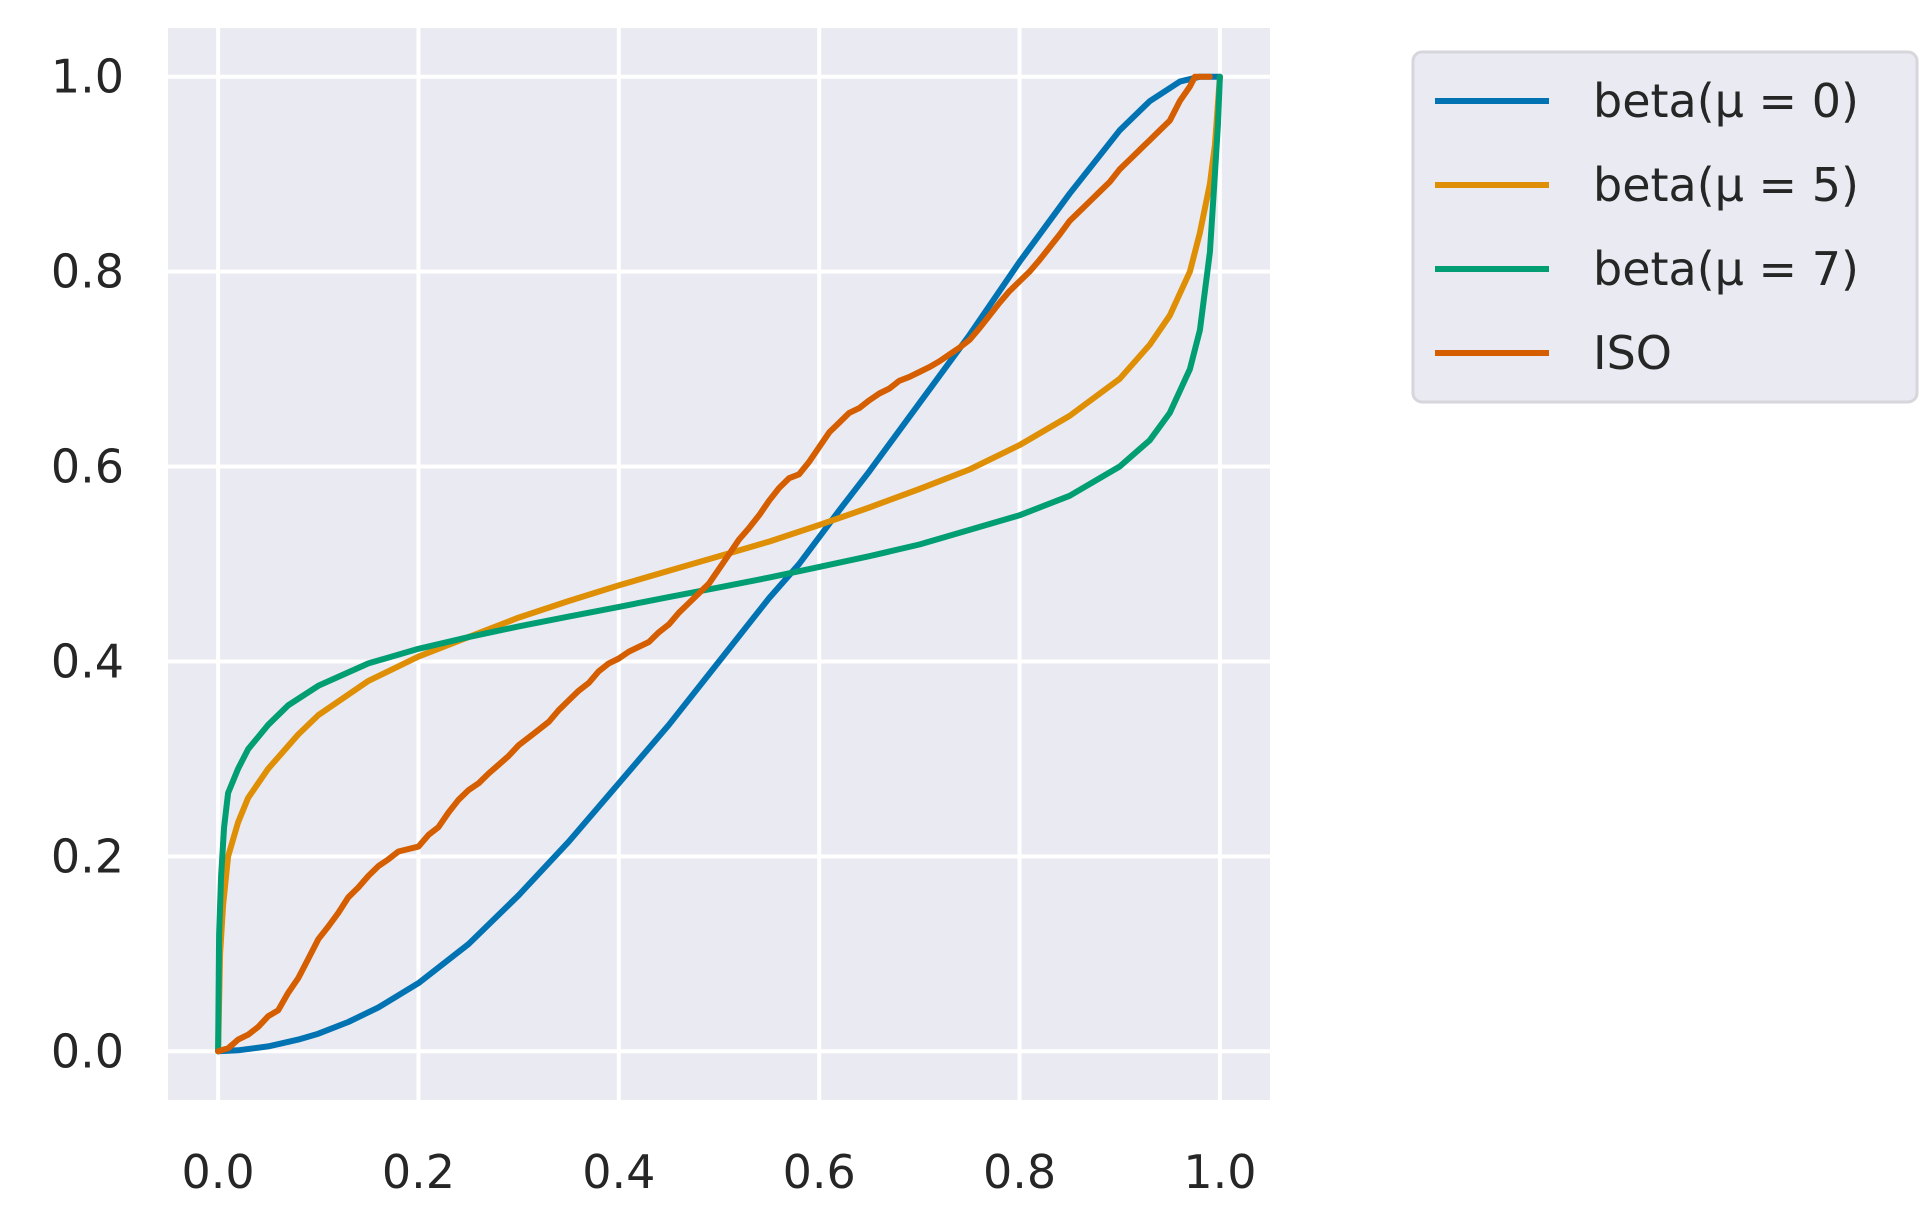 This screenshot has height=1211, width=1930. What do you see at coordinates (87, 564) in the screenshot?
I see `y-tick-labels: 0.0 0.2 0.4 0.6 0.8 1.0` at bounding box center [87, 564].